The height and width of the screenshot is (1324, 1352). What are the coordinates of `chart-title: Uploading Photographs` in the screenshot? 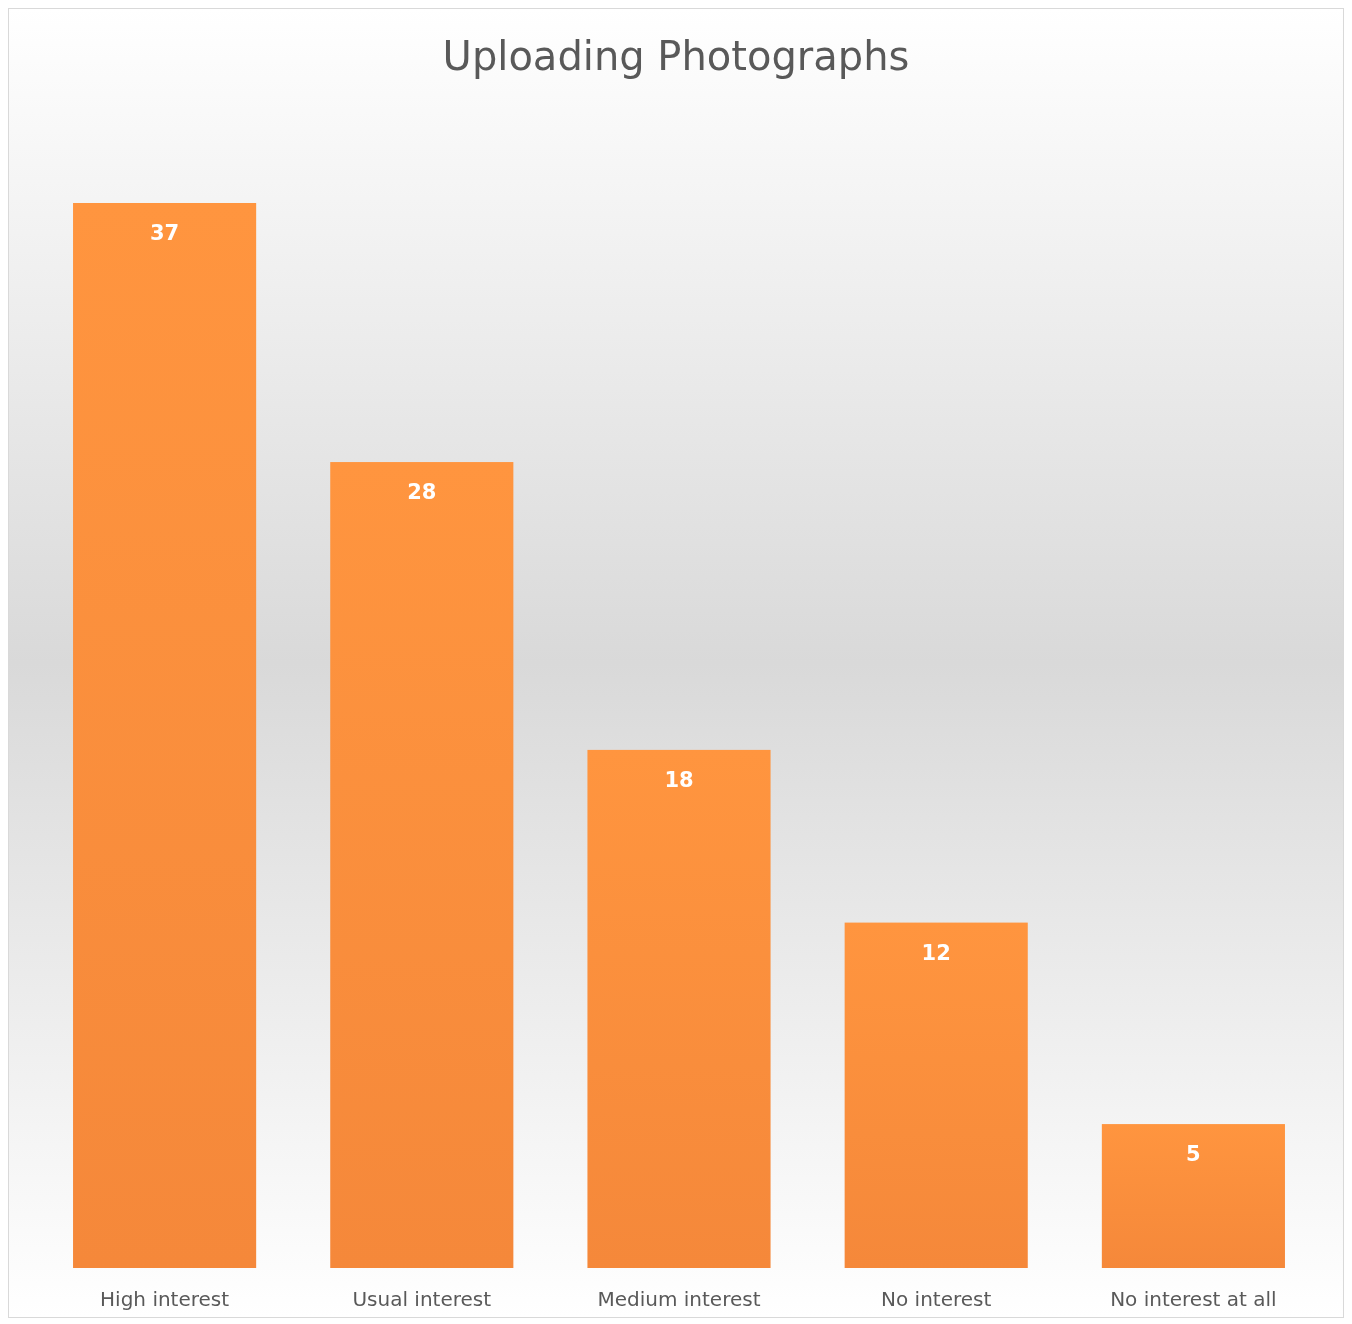 It's located at (676, 56).